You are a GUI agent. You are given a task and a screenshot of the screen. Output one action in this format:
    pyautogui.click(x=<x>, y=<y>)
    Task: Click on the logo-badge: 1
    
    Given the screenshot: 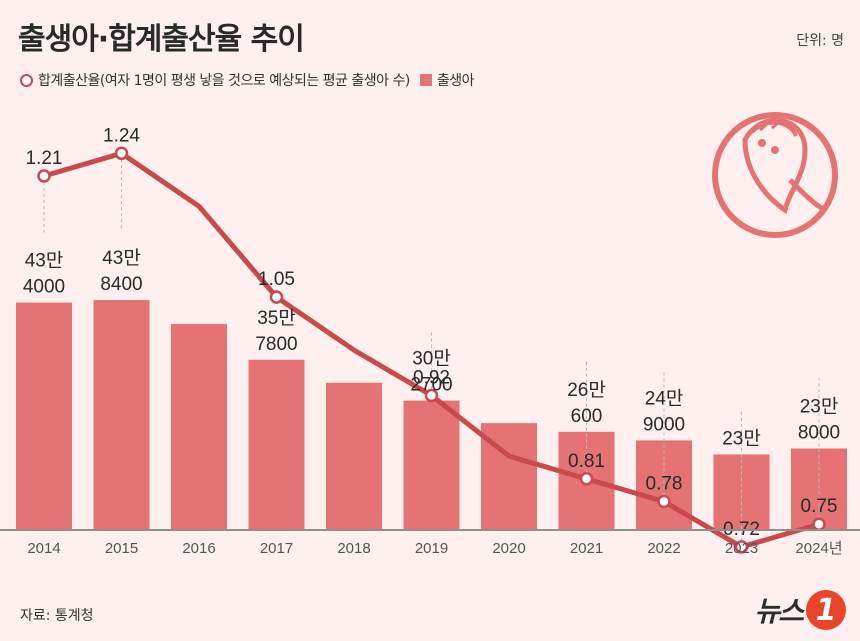 What is the action you would take?
    pyautogui.click(x=826, y=610)
    